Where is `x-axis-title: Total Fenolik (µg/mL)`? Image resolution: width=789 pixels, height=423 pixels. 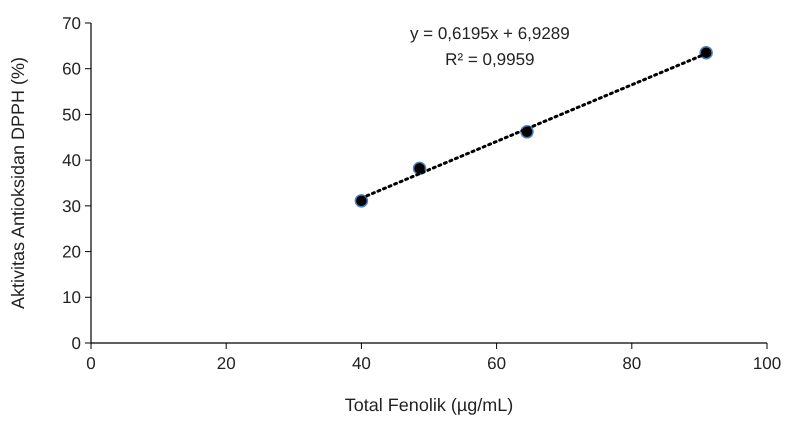 x-axis-title: Total Fenolik (µg/mL) is located at coordinates (429, 405).